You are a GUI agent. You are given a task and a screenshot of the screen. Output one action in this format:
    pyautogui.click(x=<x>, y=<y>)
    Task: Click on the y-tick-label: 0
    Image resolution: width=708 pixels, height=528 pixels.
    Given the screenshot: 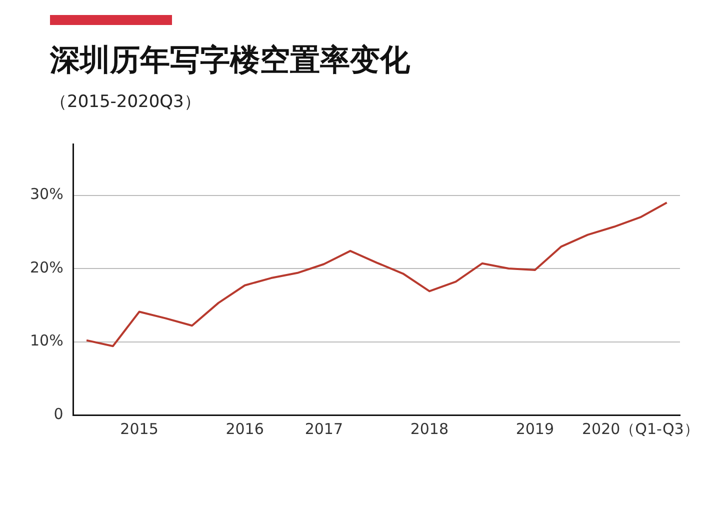 What is the action you would take?
    pyautogui.click(x=59, y=413)
    